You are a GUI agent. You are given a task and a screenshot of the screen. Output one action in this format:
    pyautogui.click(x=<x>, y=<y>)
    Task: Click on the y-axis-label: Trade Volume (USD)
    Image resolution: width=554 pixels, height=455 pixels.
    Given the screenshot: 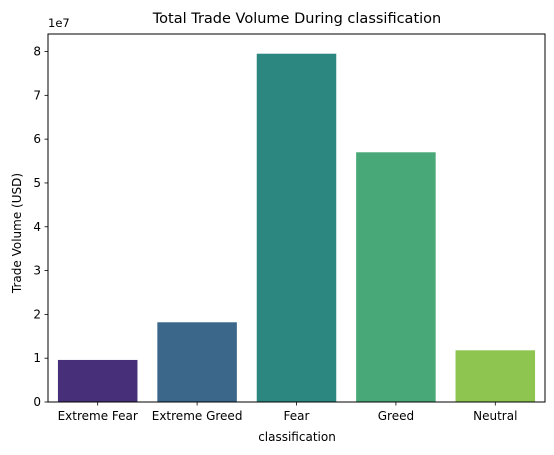 What is the action you would take?
    pyautogui.click(x=17, y=233)
    